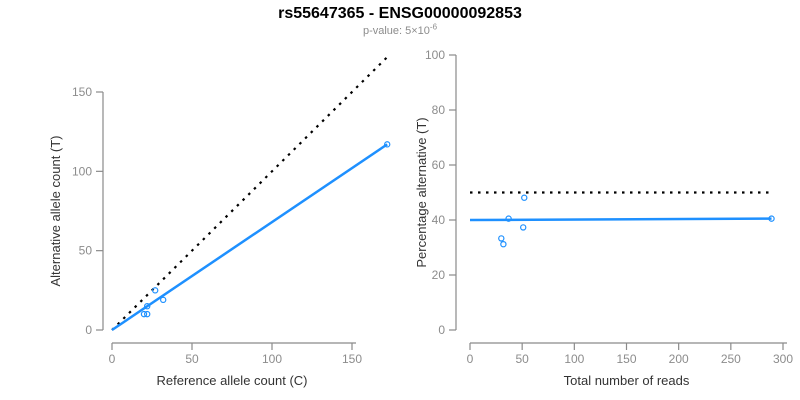  I want to click on p-value-text: p-value: 5×10, so click(396, 31).